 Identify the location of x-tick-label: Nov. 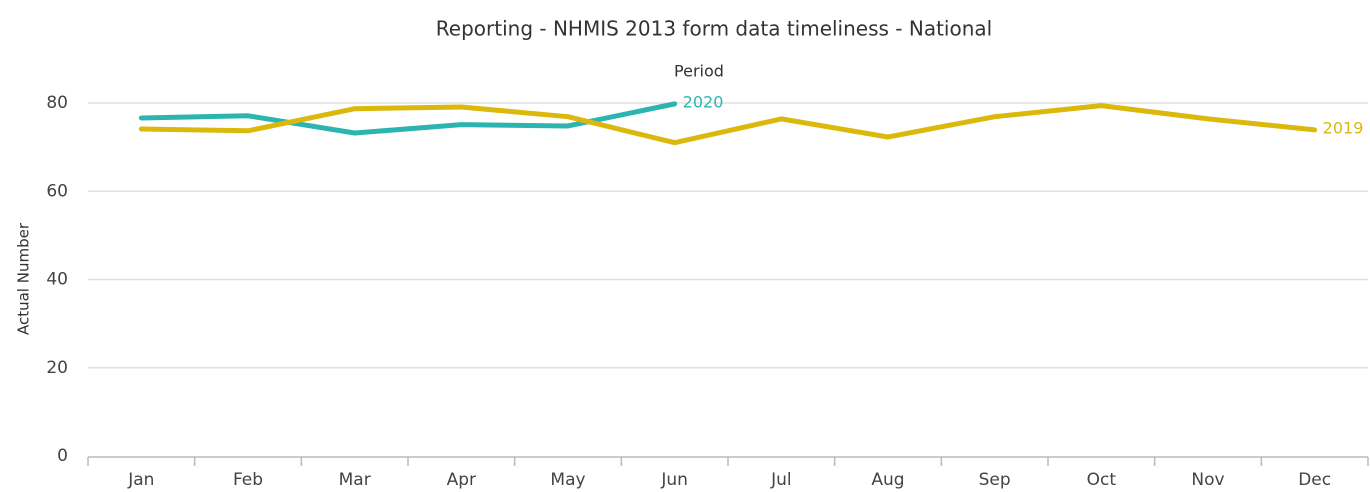
(1207, 480).